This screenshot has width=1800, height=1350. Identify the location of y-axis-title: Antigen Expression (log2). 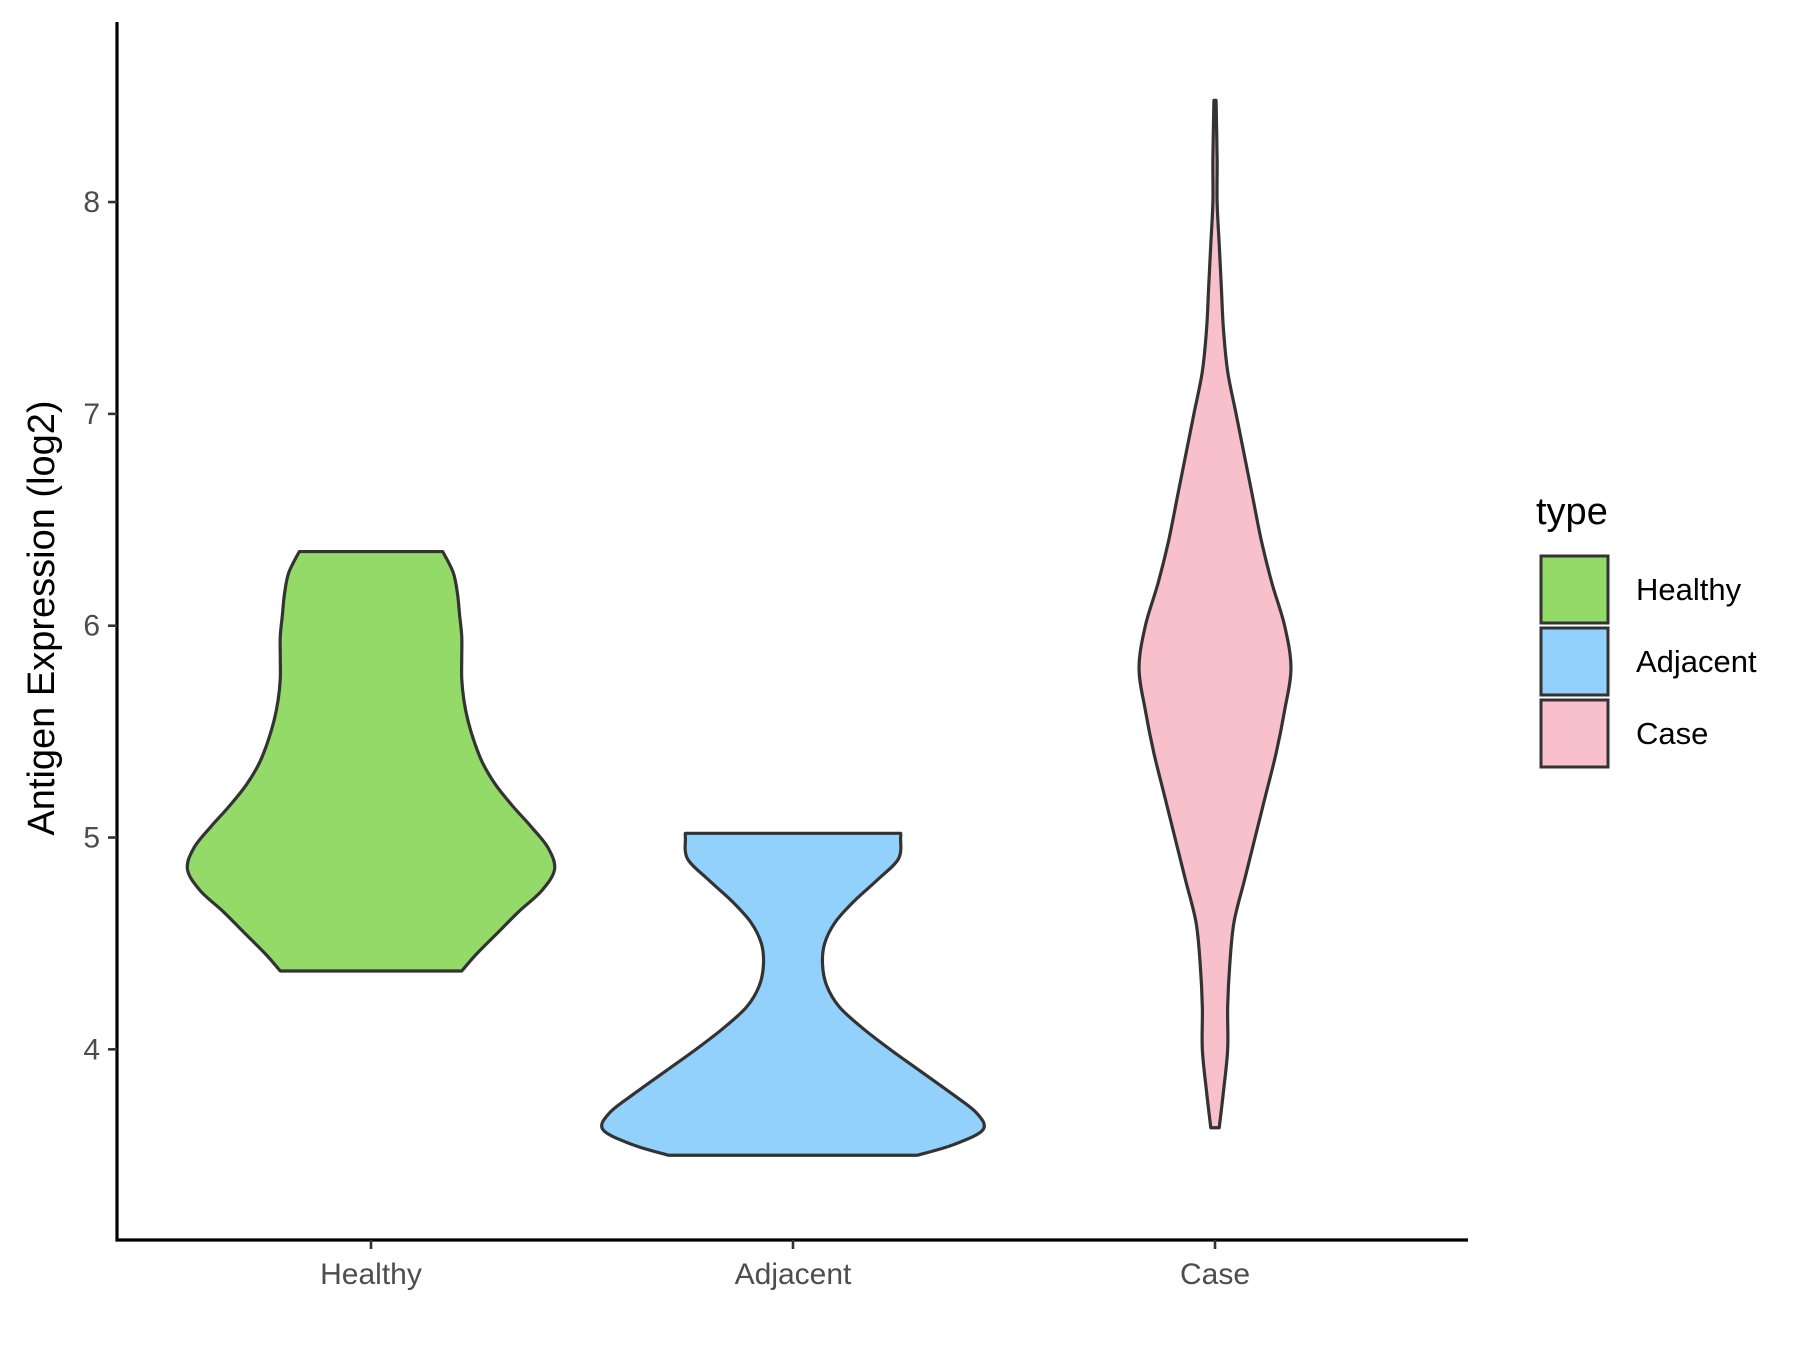
(42, 617).